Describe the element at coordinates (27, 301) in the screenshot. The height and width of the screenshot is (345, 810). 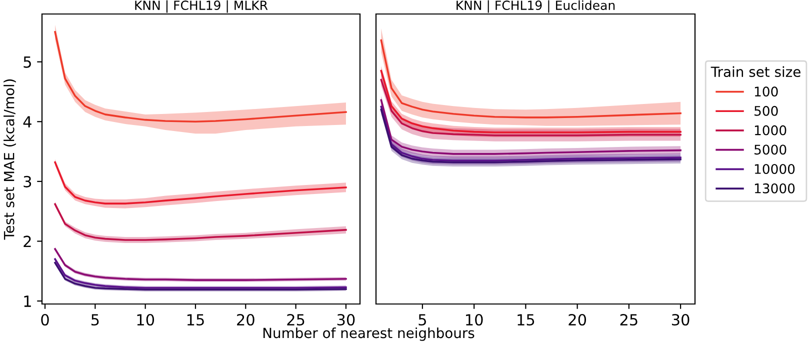
I see `y-tick-label: 1` at that location.